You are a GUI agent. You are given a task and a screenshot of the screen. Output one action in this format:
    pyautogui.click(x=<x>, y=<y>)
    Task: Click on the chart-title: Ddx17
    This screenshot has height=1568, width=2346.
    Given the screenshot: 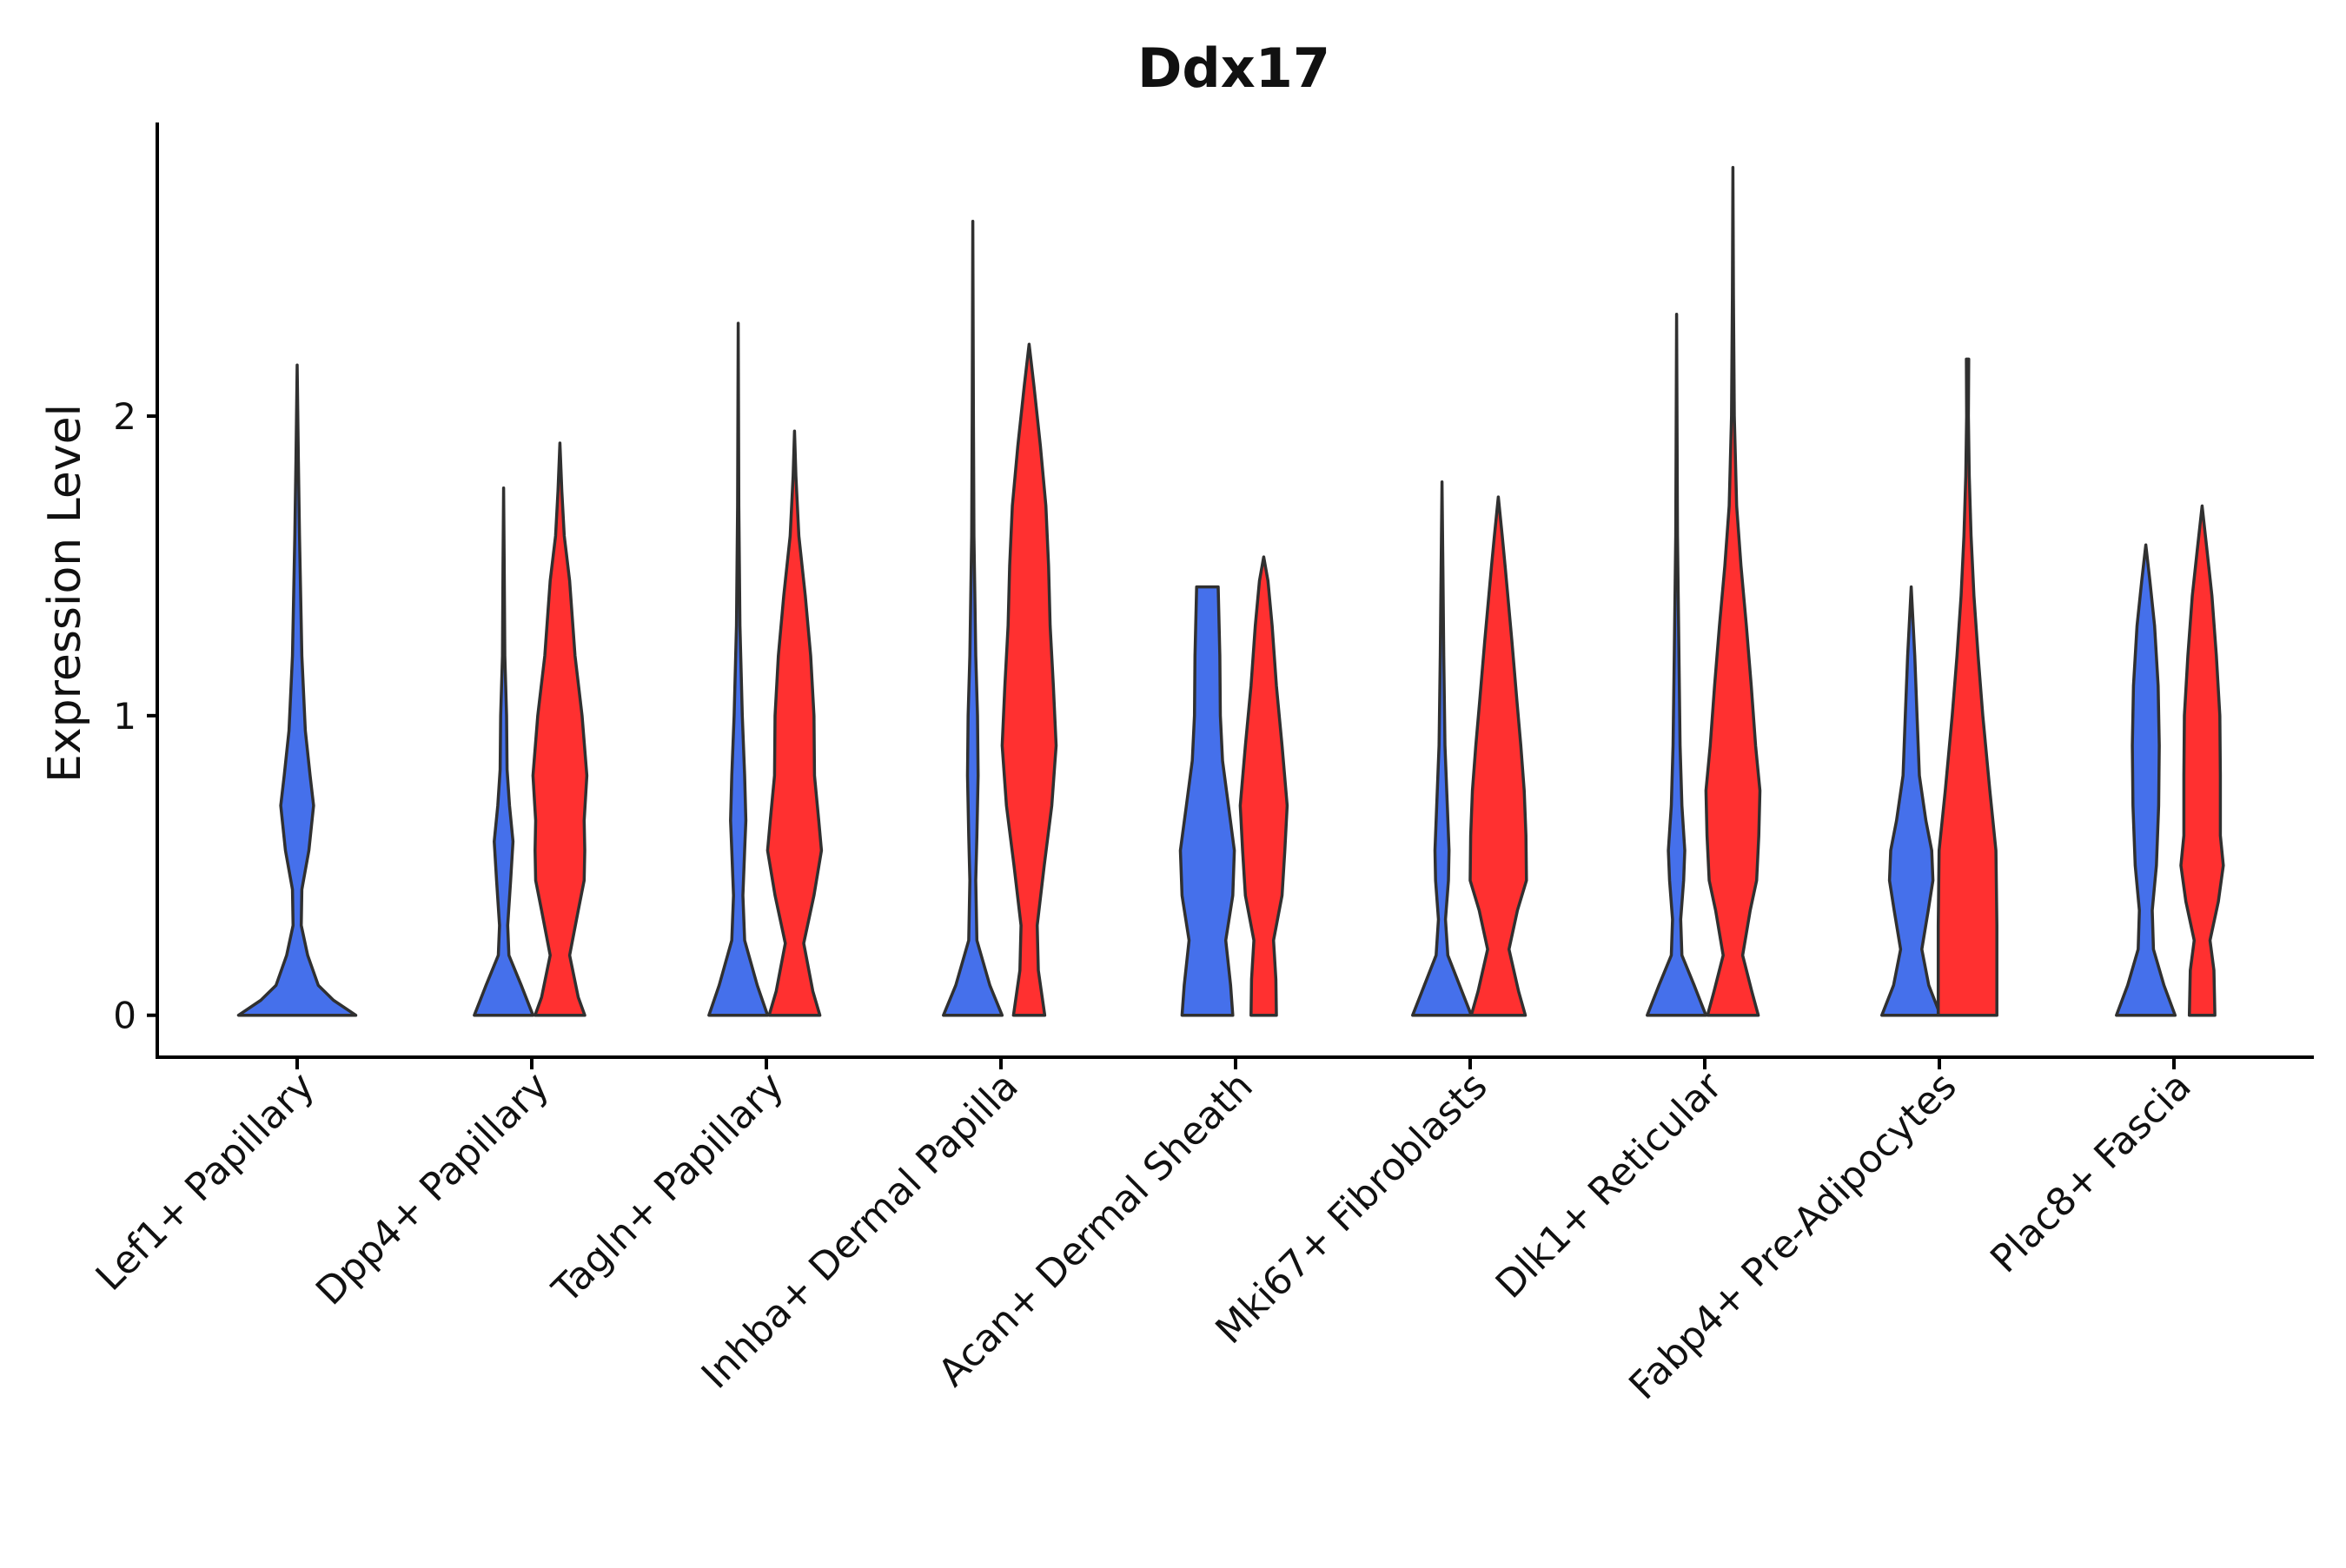 What is the action you would take?
    pyautogui.click(x=1233, y=68)
    